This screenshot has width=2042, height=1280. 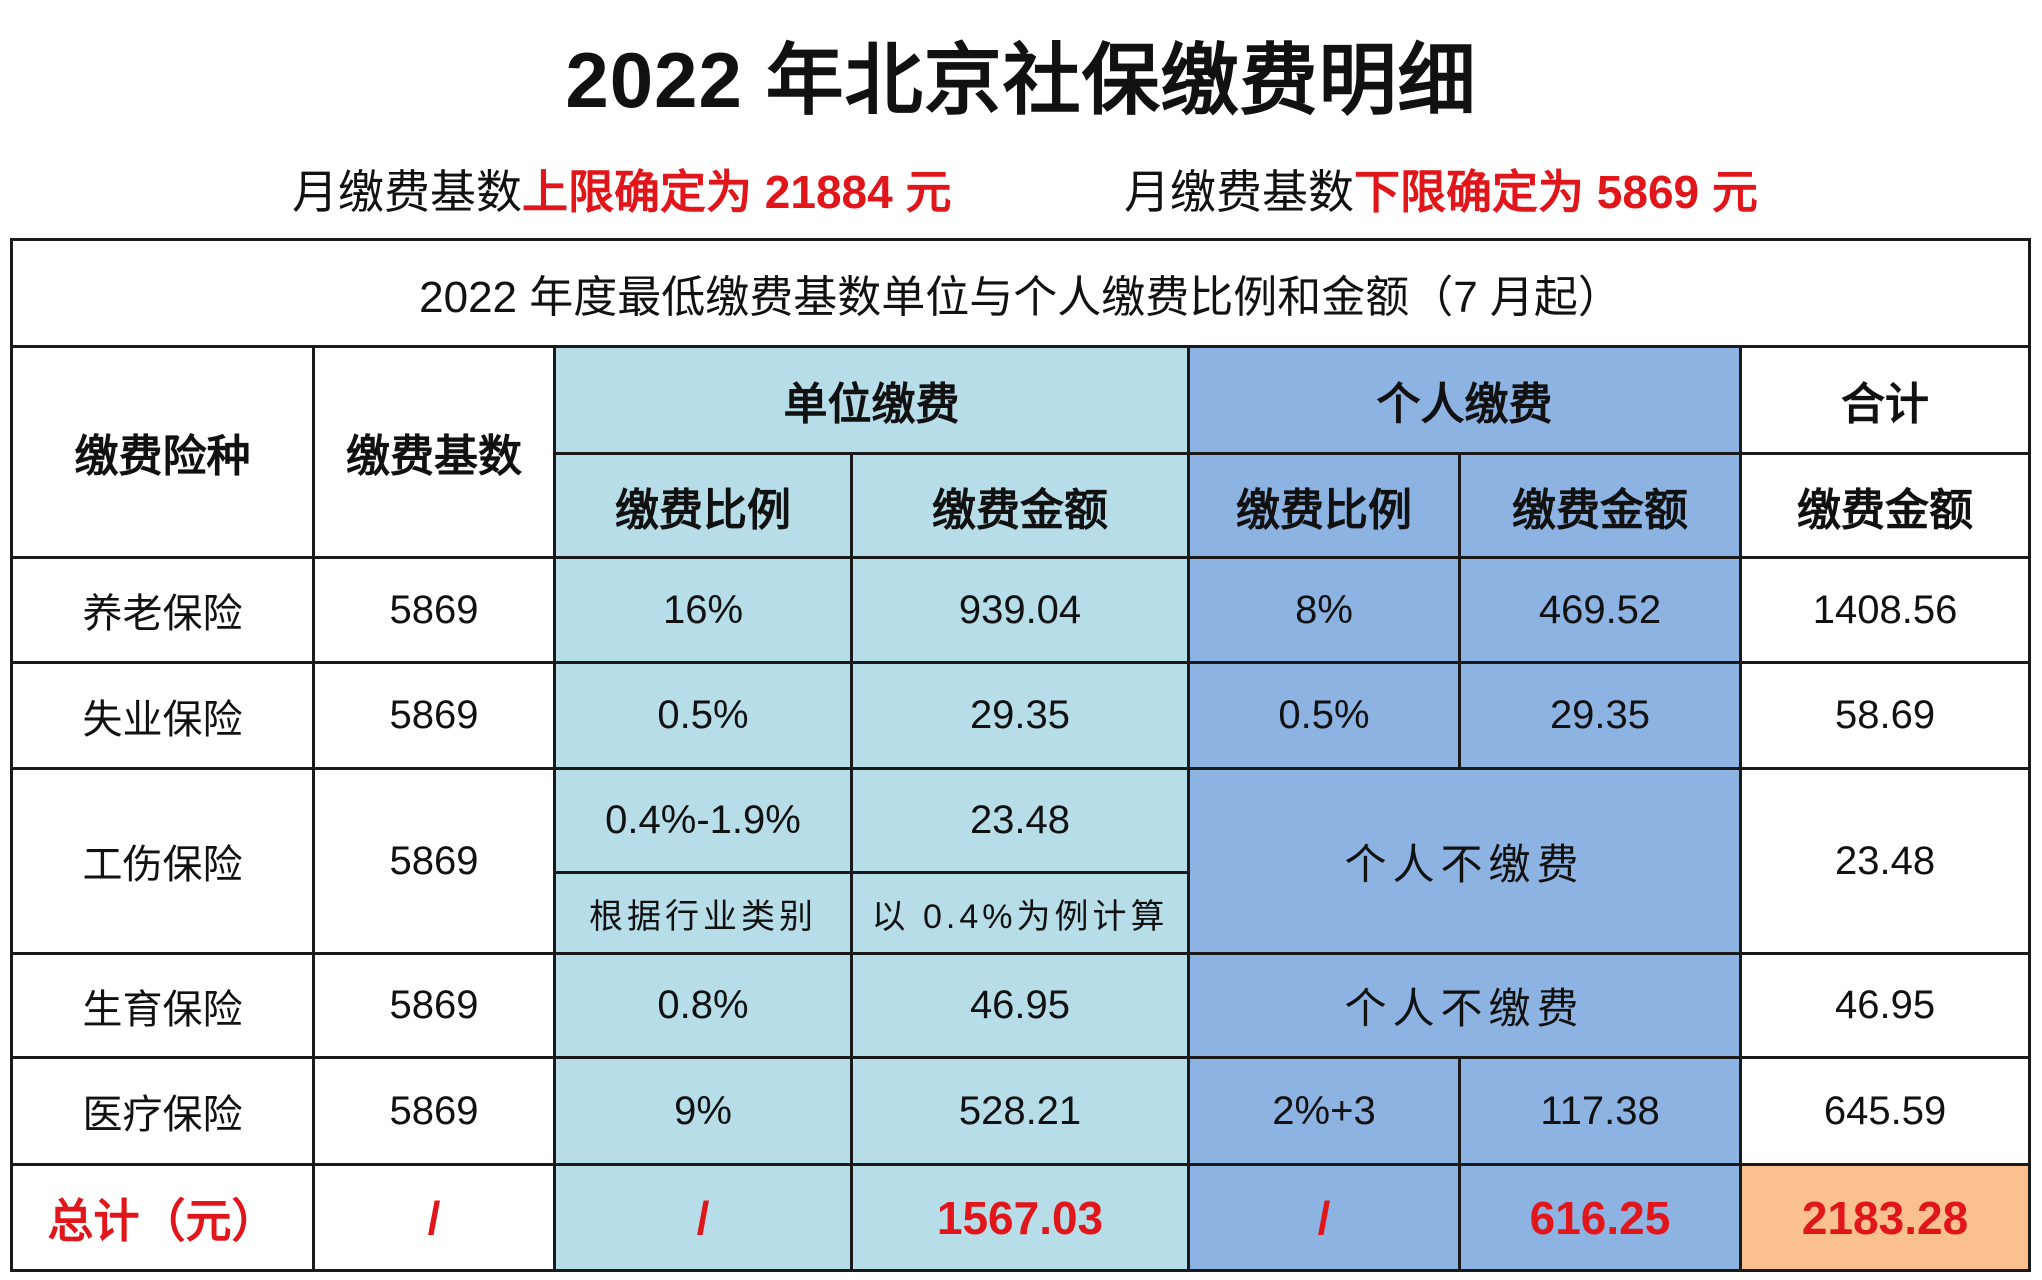 I want to click on lower-limit-note: 月缴费基数下限确定为 5869 元, so click(x=1441, y=189).